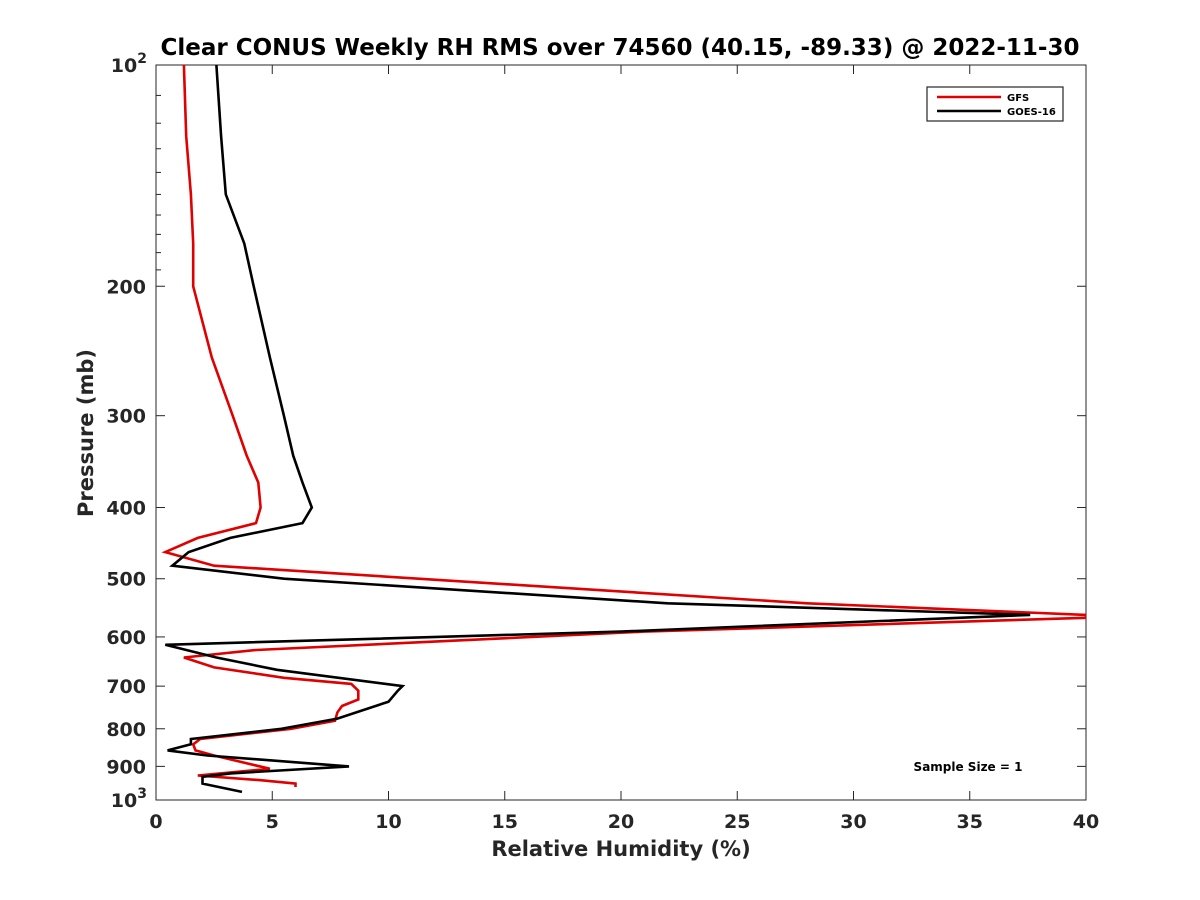 This screenshot has width=1200, height=900. I want to click on y-tick-label: 600, so click(126, 638).